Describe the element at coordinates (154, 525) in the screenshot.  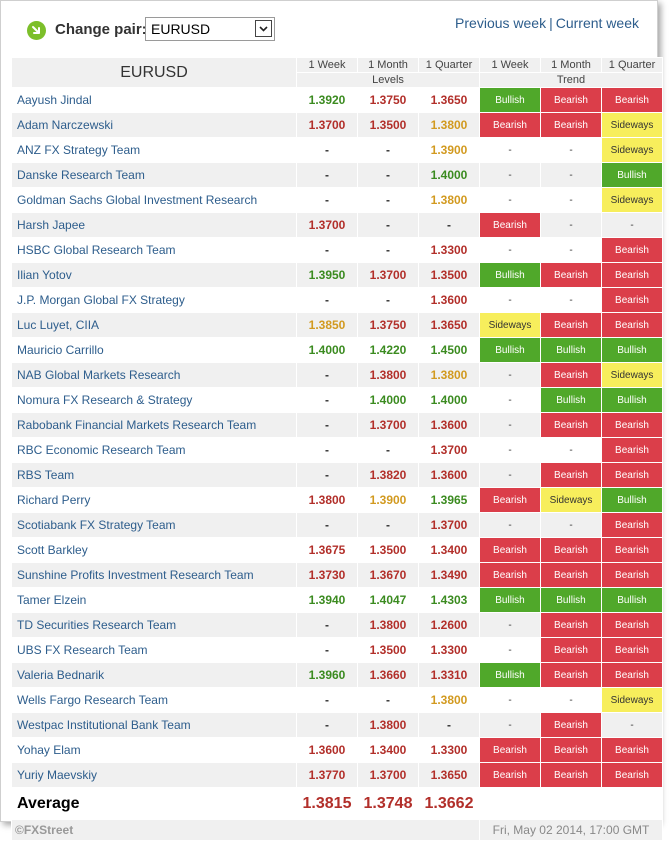
I see `analyst-name: Scotiabank FX Strategy Team` at that location.